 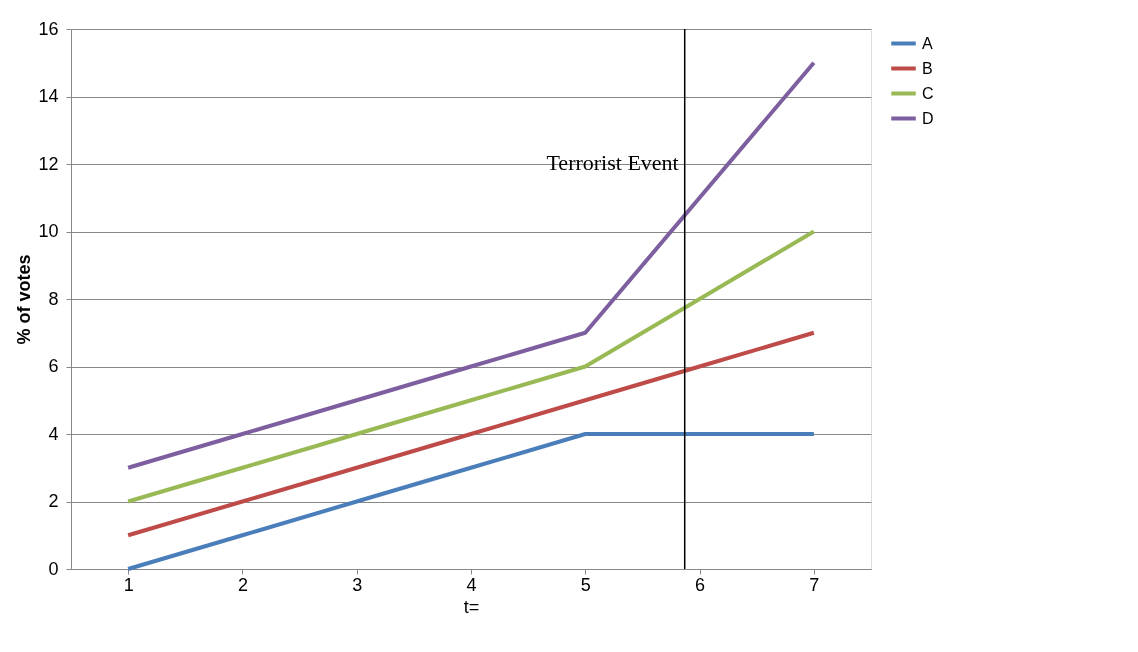 I want to click on y-axis-title: % of votes, so click(x=24, y=299).